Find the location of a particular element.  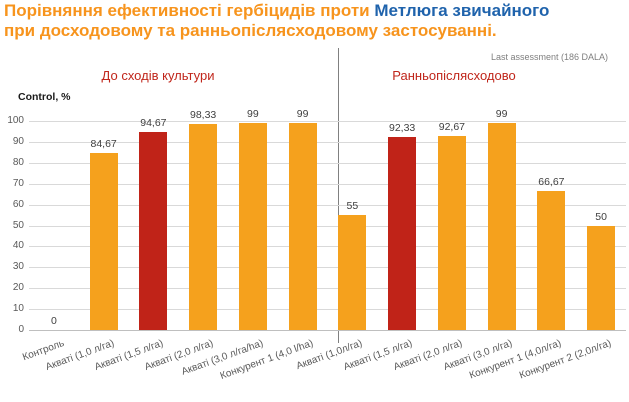

chart-title-line1-orange: Порівняння ефективності гербіцидів проти is located at coordinates (189, 10).